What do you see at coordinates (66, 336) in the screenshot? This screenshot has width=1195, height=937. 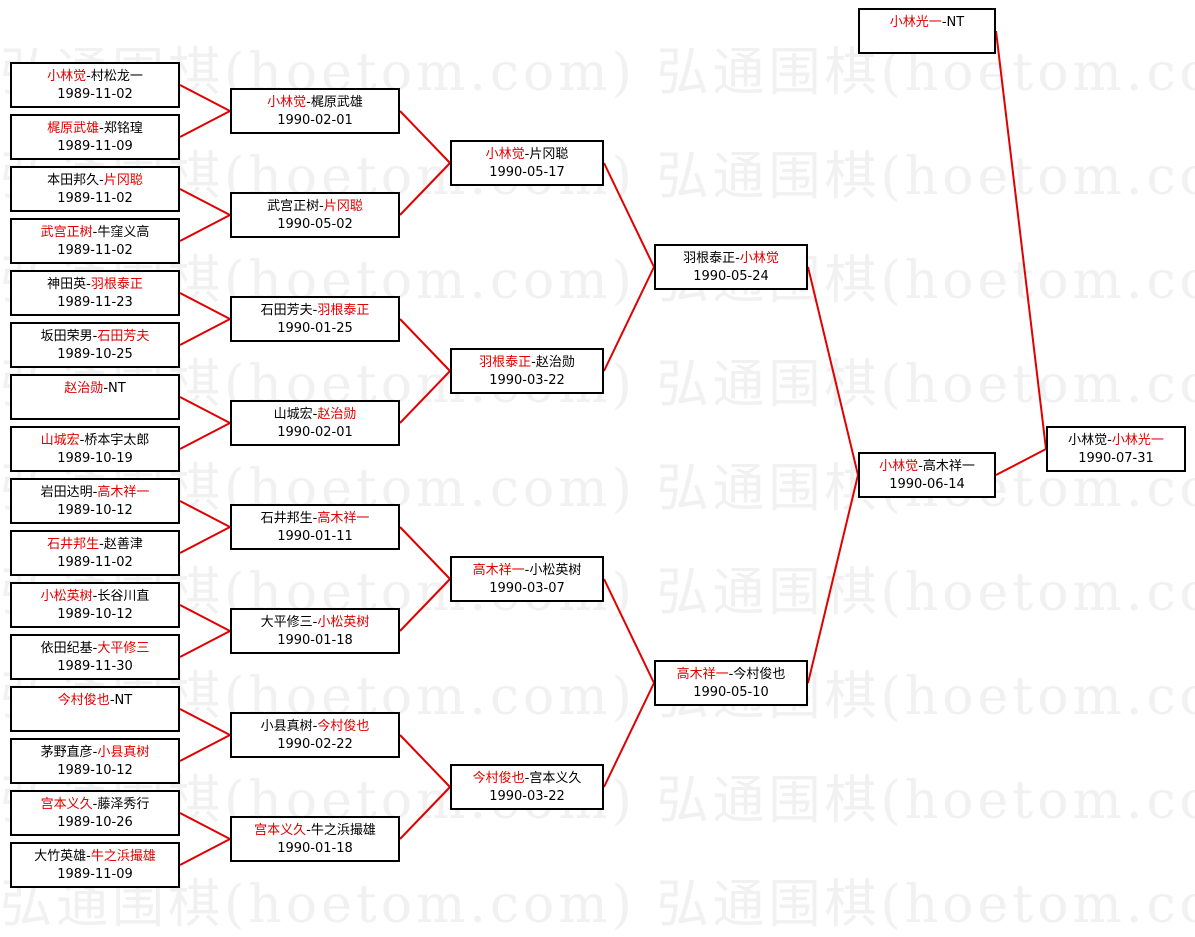 I see `player-left: 坂田荣男` at bounding box center [66, 336].